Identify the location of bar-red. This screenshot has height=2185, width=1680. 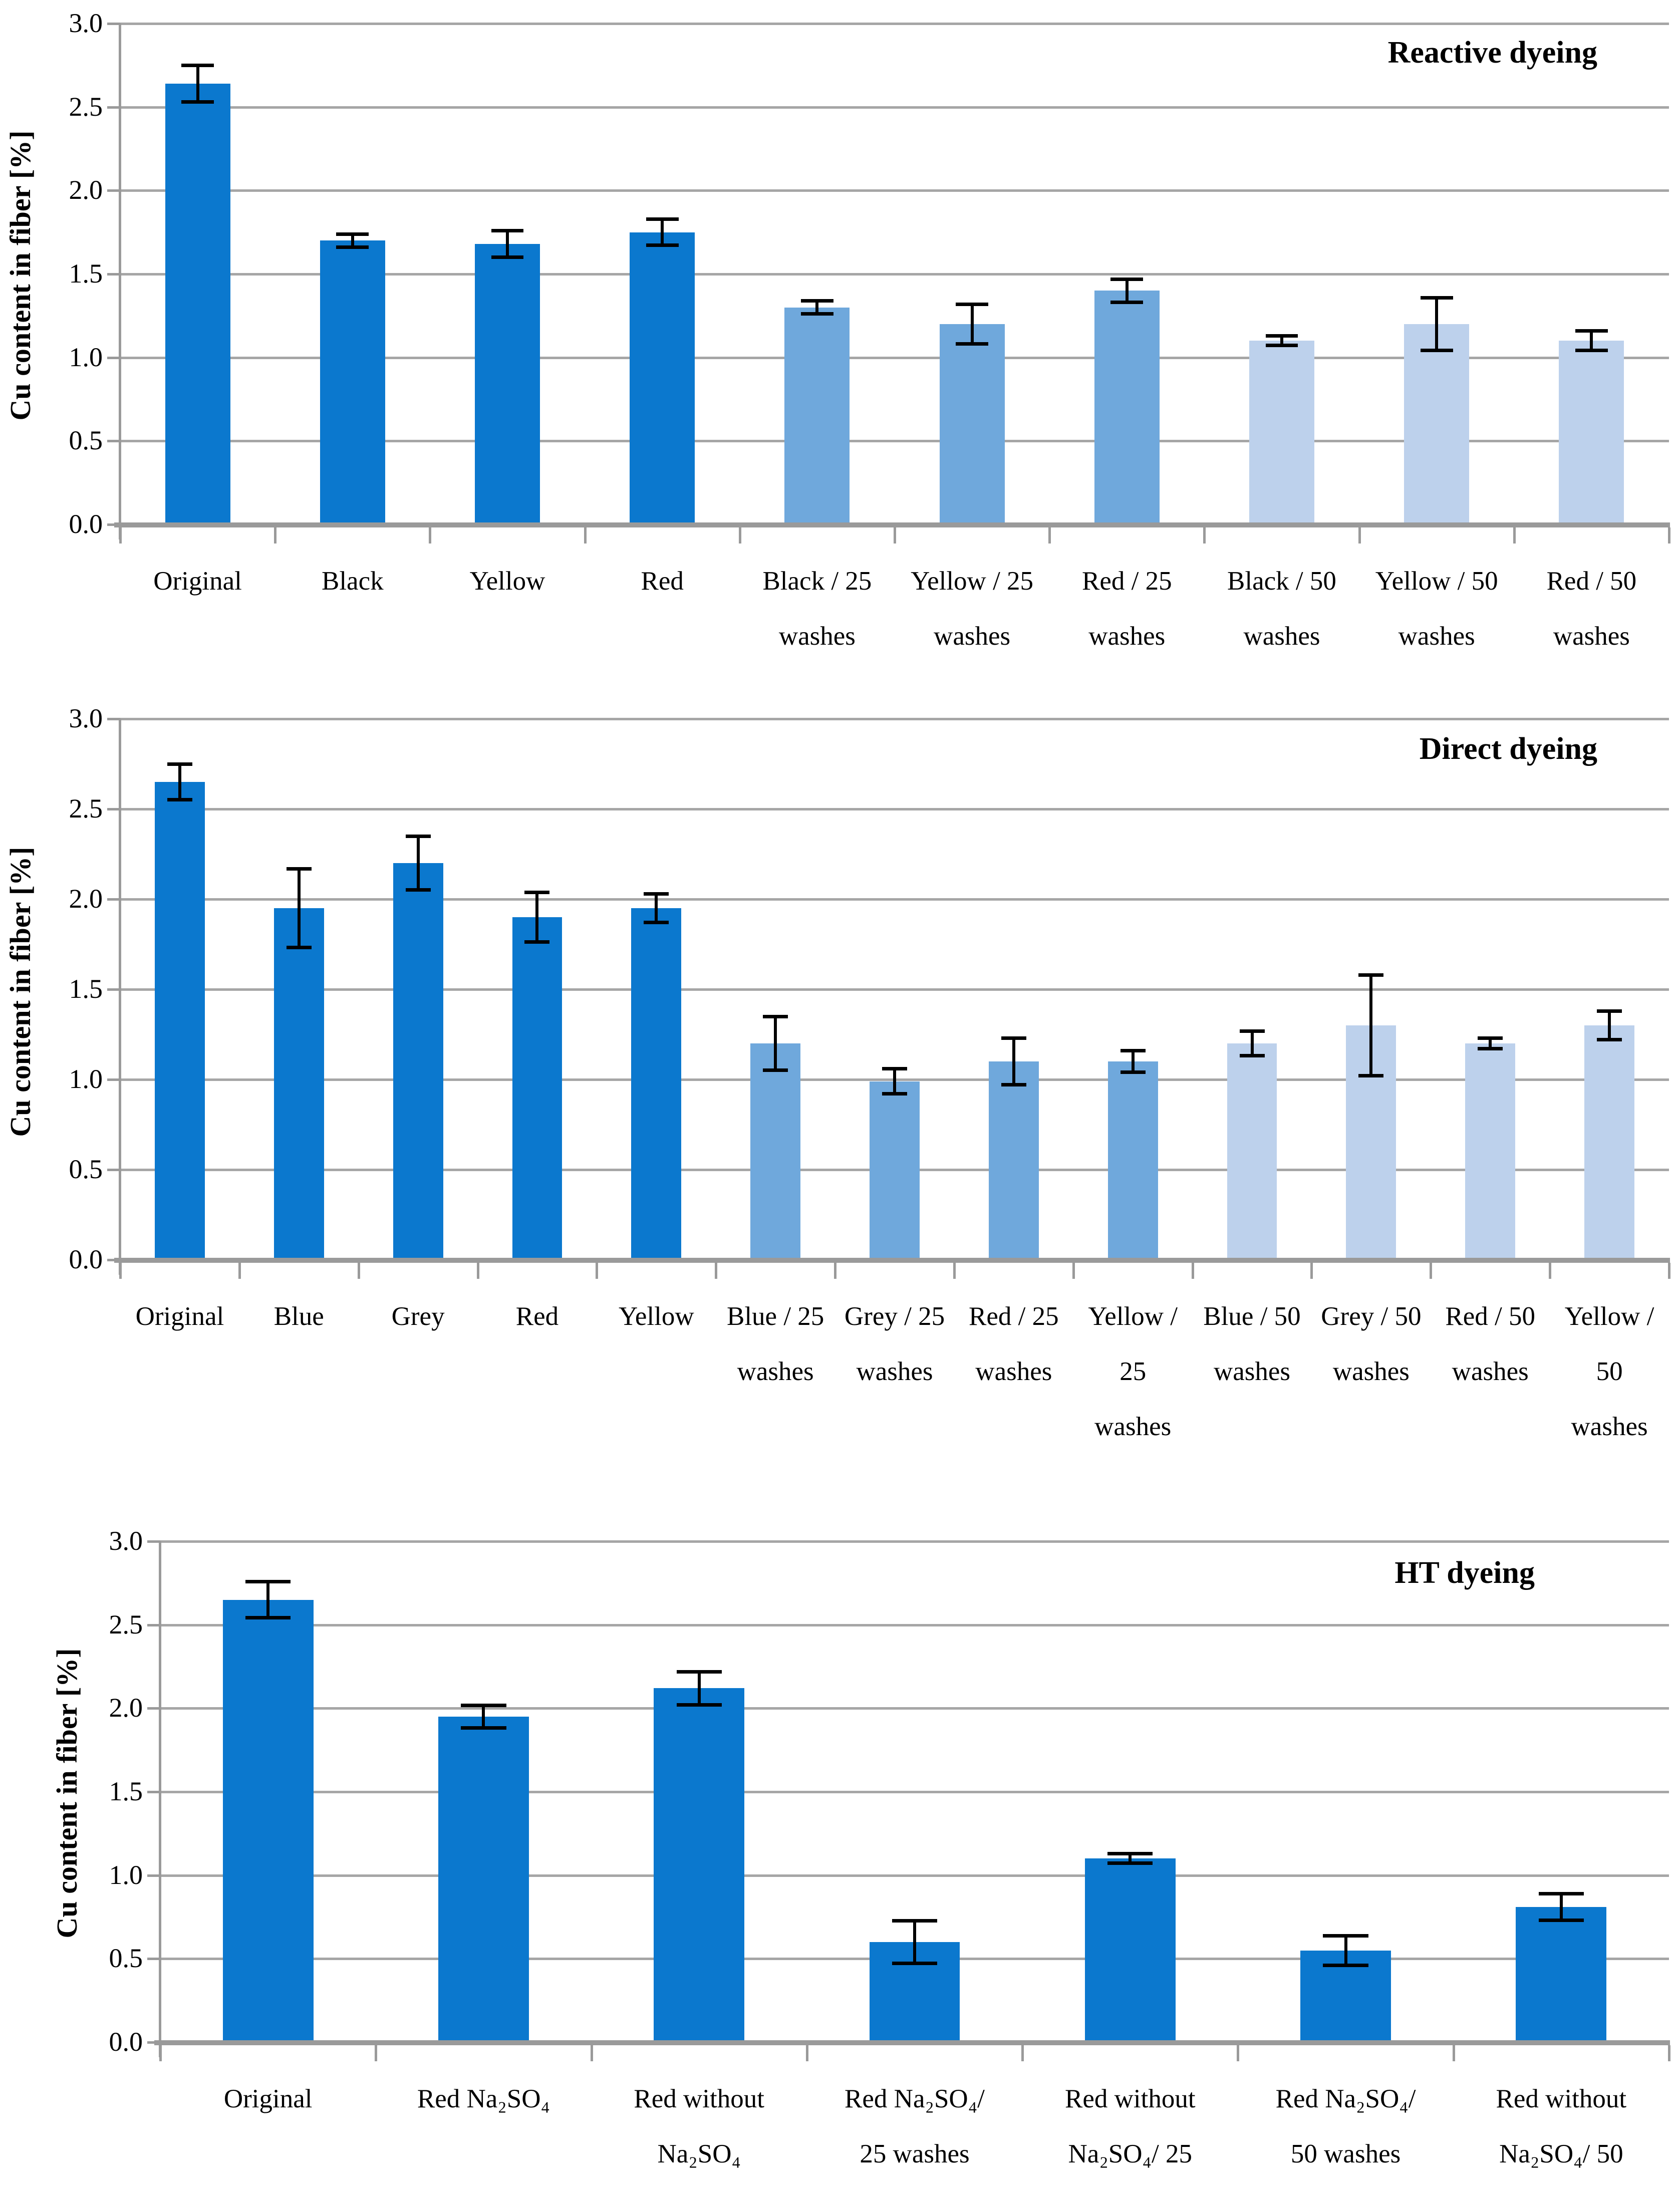
(537, 1089).